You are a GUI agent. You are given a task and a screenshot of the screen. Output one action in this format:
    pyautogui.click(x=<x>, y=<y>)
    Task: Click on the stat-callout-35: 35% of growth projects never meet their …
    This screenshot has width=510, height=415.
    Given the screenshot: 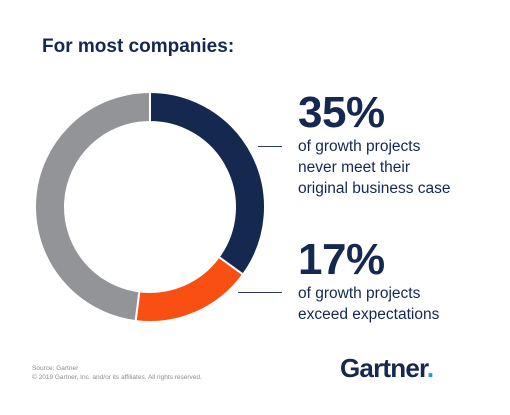 What is the action you would take?
    pyautogui.click(x=374, y=145)
    